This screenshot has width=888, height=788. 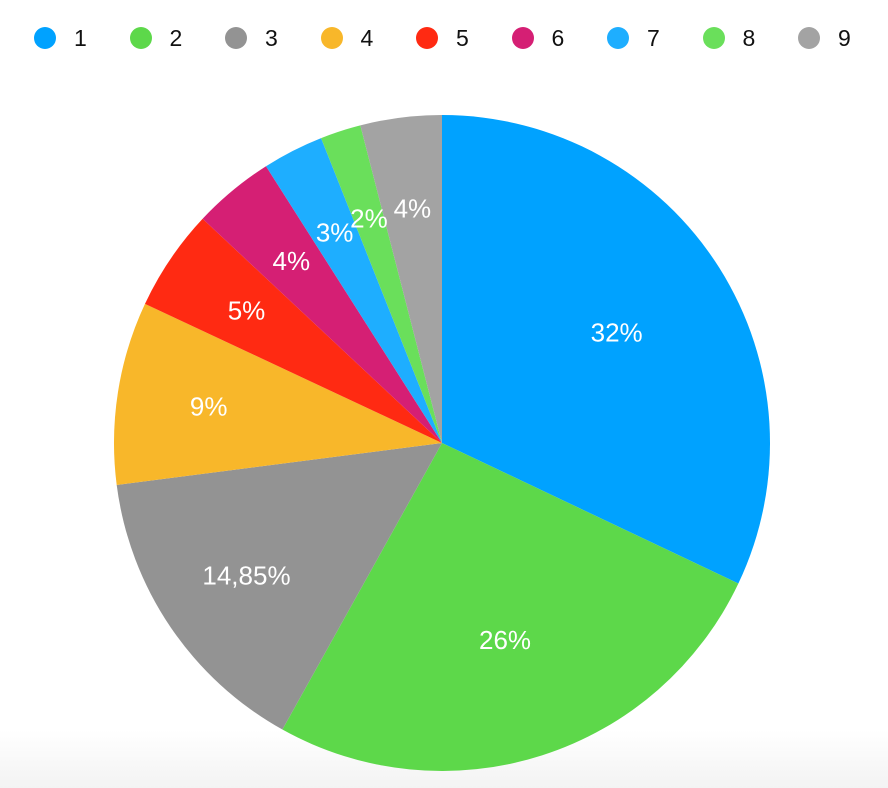 I want to click on chart-legend: 1 2 3 4 5 6 7 8 9, so click(x=444, y=38).